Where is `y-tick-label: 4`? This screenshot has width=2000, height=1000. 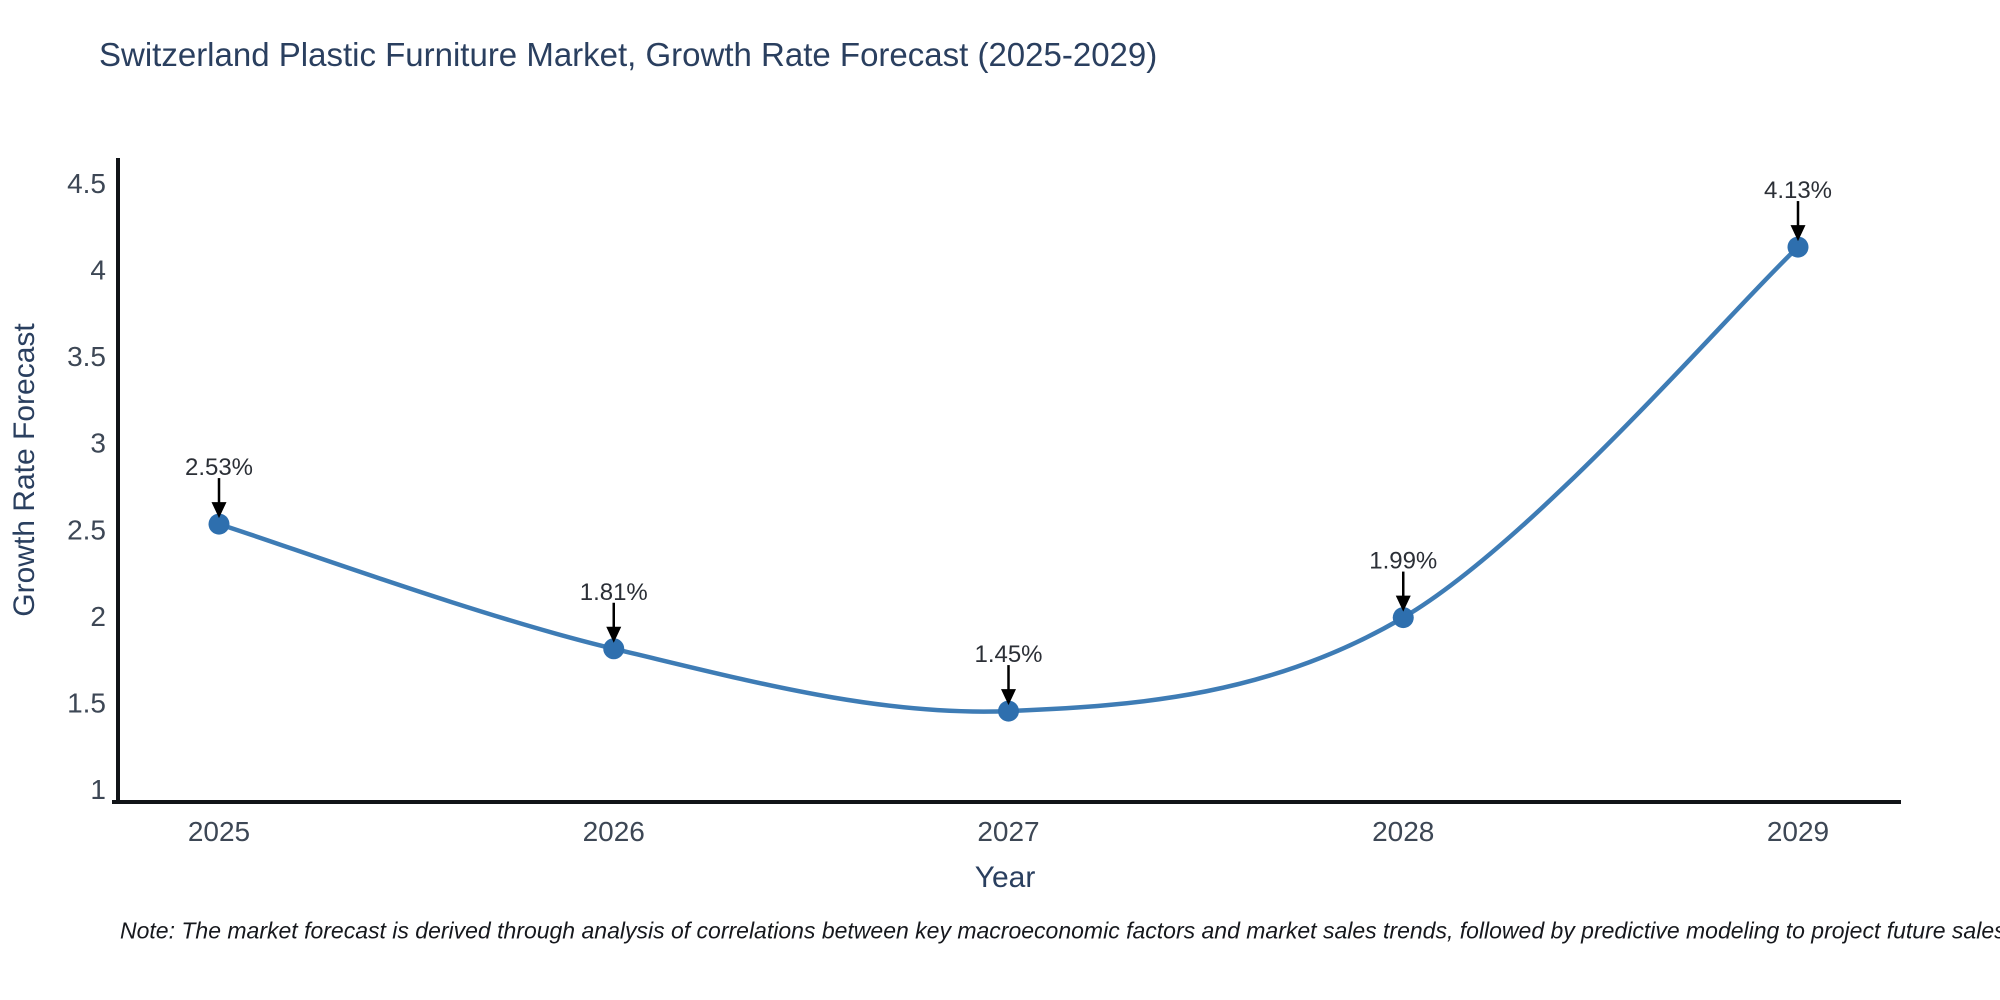 y-tick-label: 4 is located at coordinates (98, 270).